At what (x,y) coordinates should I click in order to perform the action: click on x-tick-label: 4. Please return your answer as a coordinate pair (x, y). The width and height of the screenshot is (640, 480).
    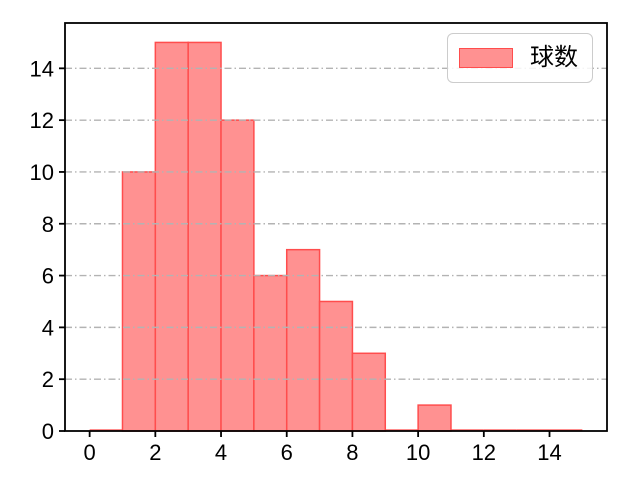
    Looking at the image, I should click on (221, 452).